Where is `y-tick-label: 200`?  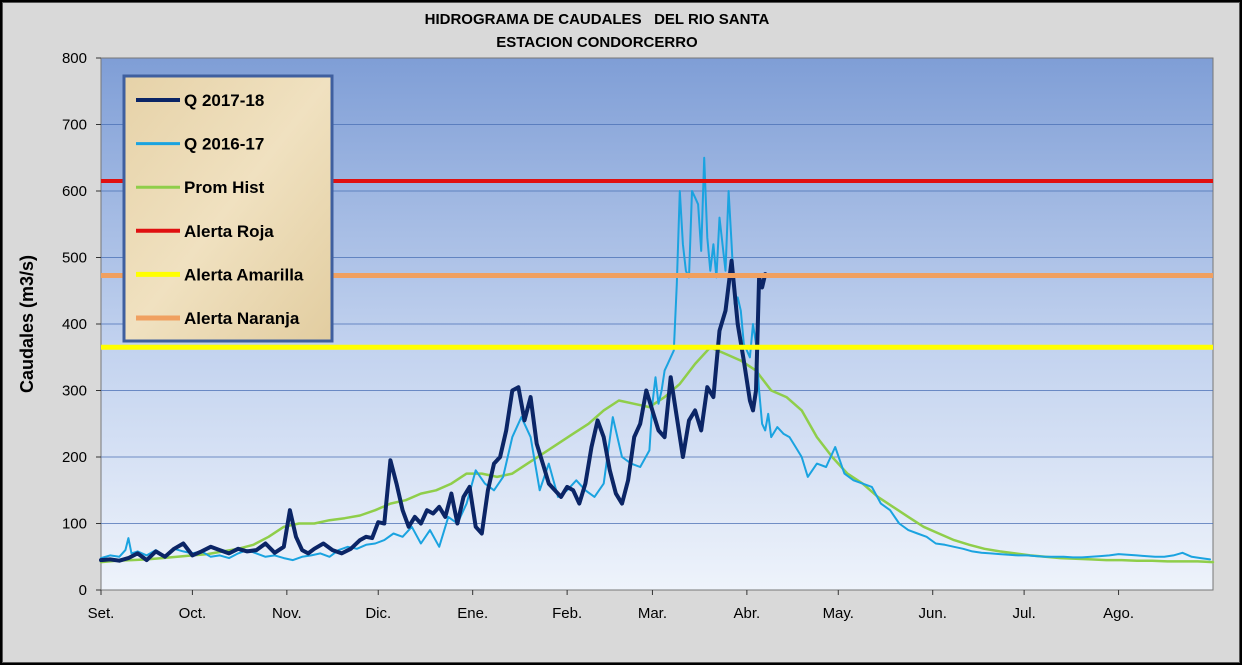 y-tick-label: 200 is located at coordinates (74, 457).